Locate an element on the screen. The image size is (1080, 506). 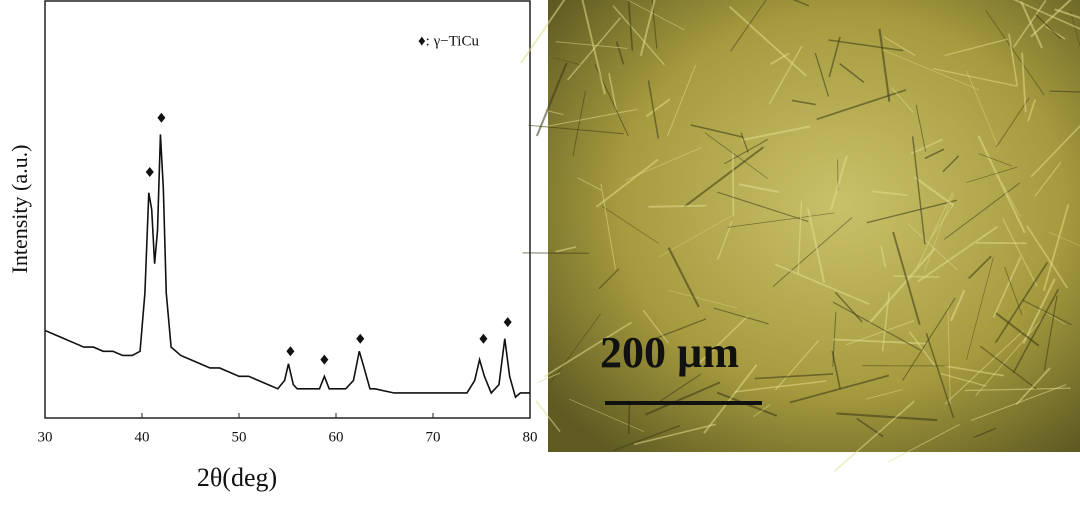
x-tick-label: 50 is located at coordinates (239, 437).